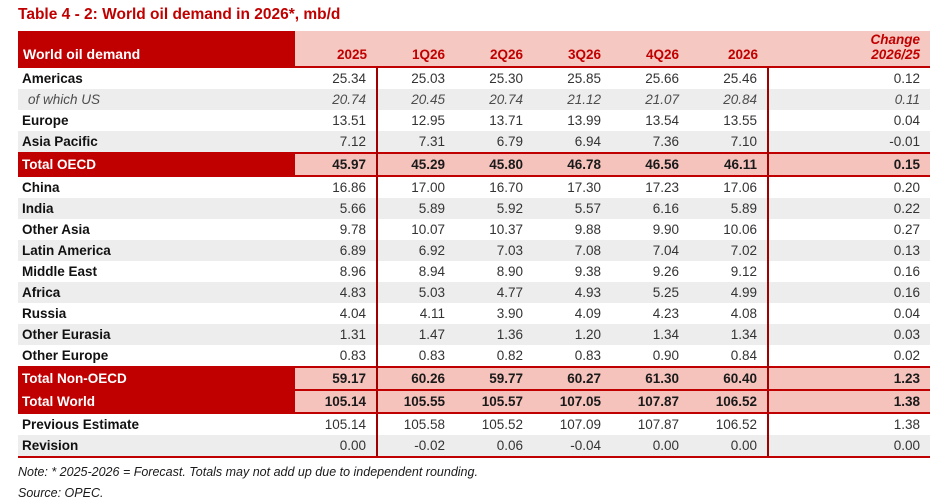 The width and height of the screenshot is (949, 504). What do you see at coordinates (336, 250) in the screenshot?
I see `cell-2025: 6.89` at bounding box center [336, 250].